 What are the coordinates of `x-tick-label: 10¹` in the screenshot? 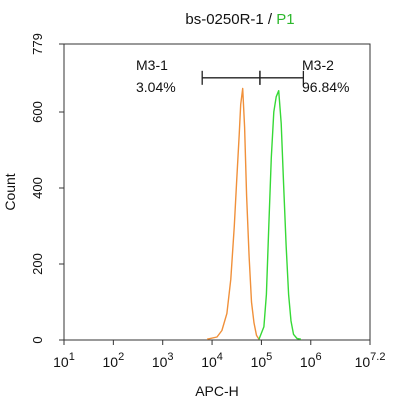 It's located at (64, 360).